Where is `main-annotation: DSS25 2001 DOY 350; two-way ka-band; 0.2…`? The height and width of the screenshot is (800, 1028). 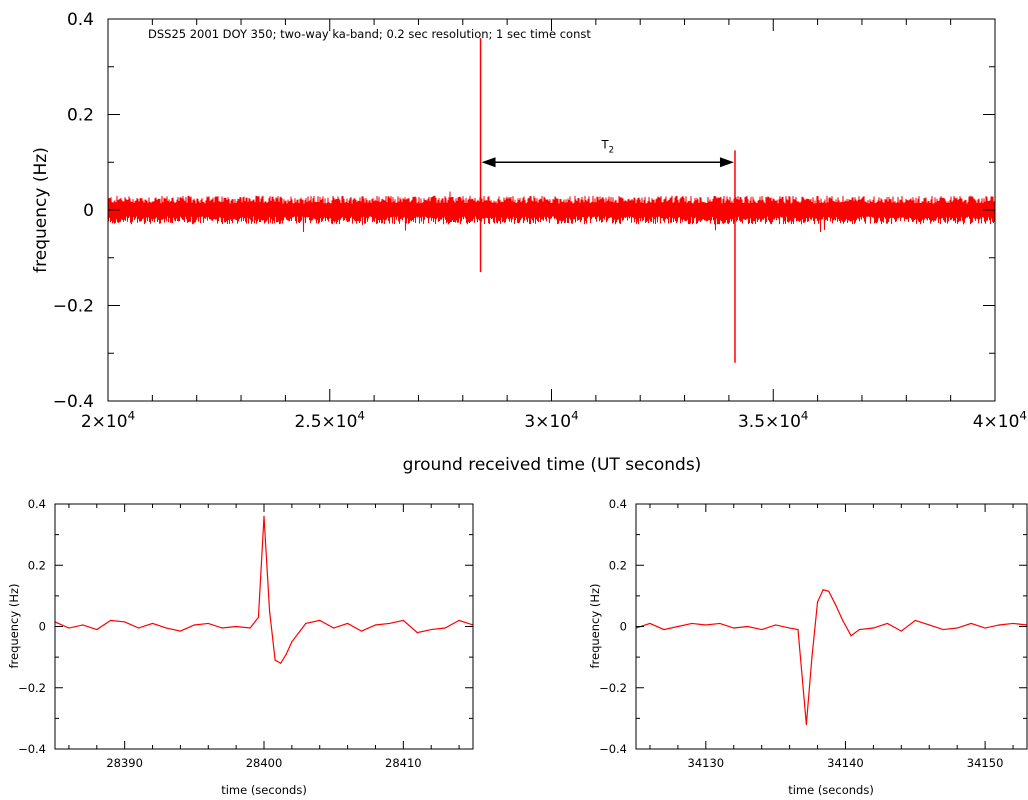 main-annotation: DSS25 2001 DOY 350; two-way ka-band; 0.2… is located at coordinates (369, 34).